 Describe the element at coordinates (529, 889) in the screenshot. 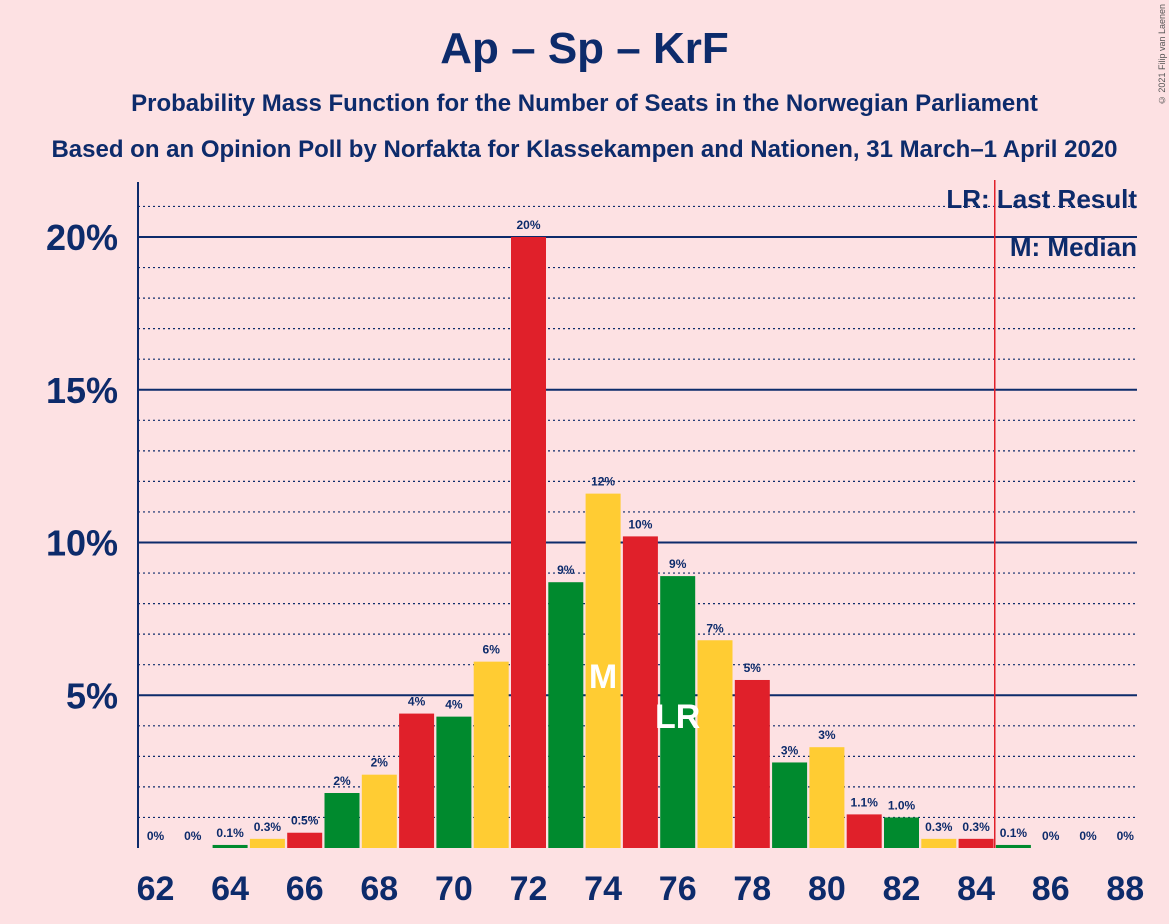

I see `x-tick-label: 72` at that location.